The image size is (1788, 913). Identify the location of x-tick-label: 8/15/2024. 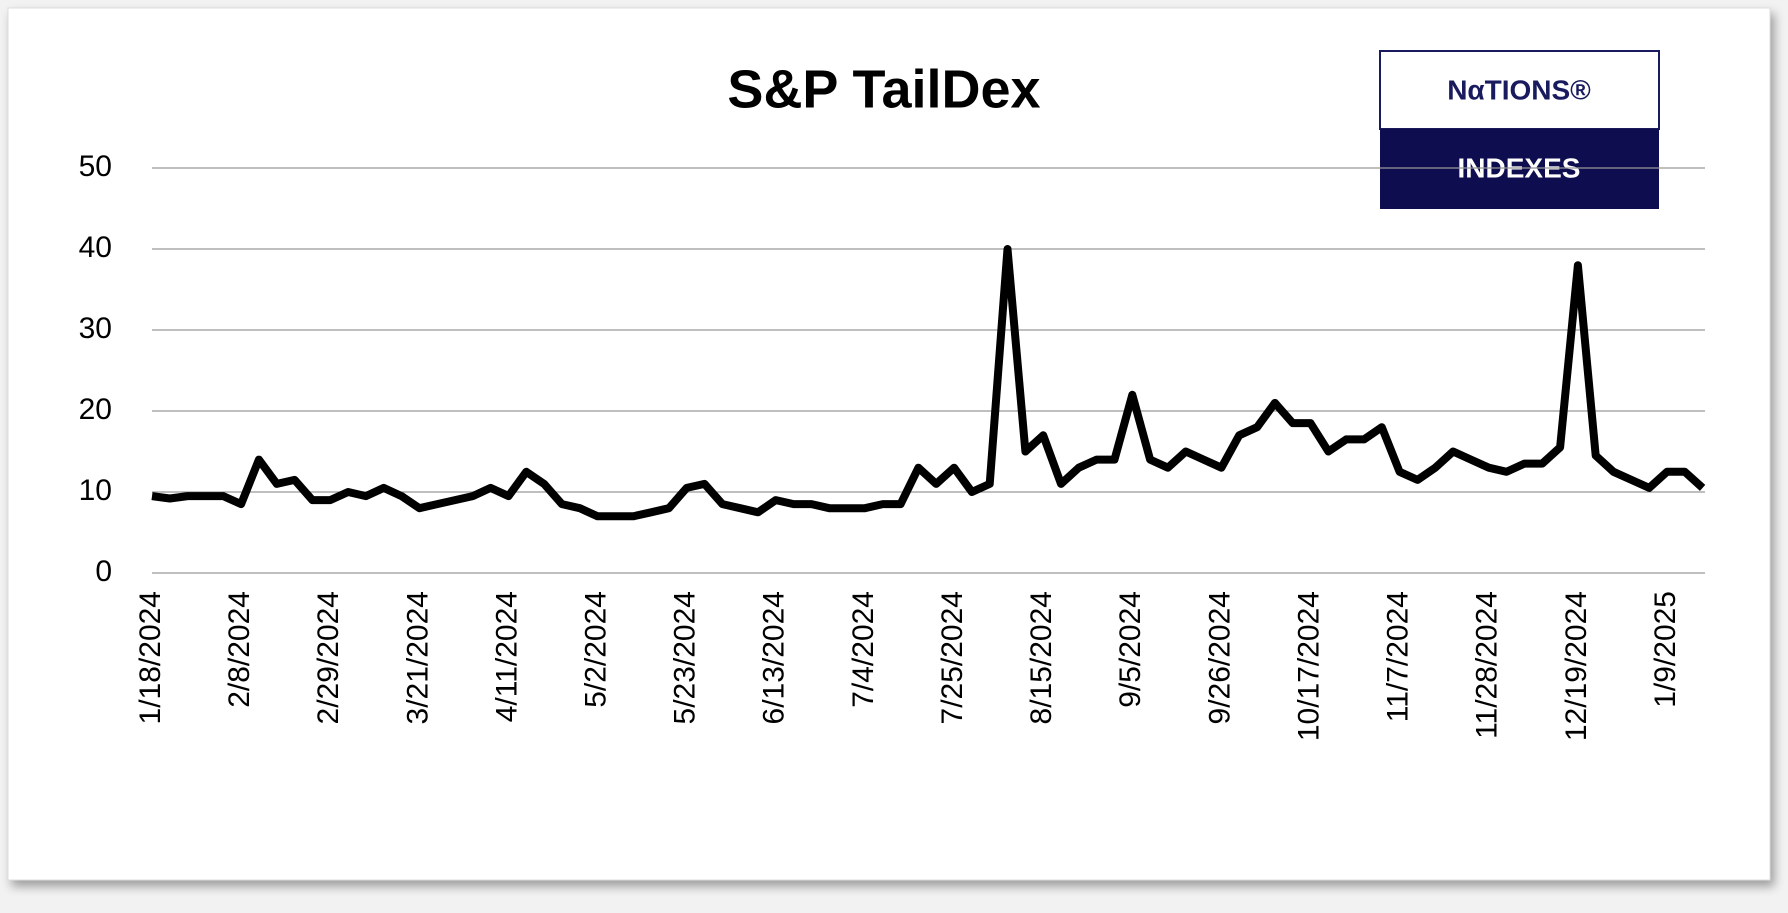
(1041, 657).